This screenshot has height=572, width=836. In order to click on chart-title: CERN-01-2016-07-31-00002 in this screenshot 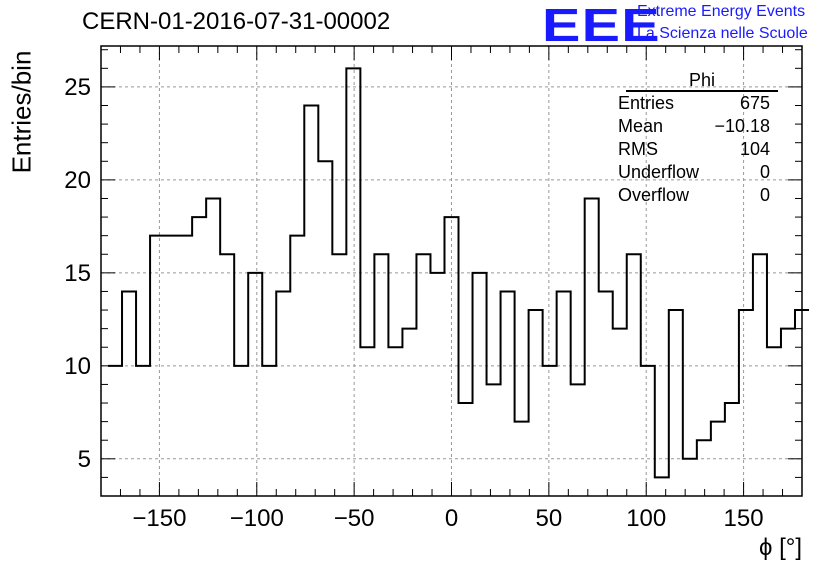, I will do `click(236, 21)`.